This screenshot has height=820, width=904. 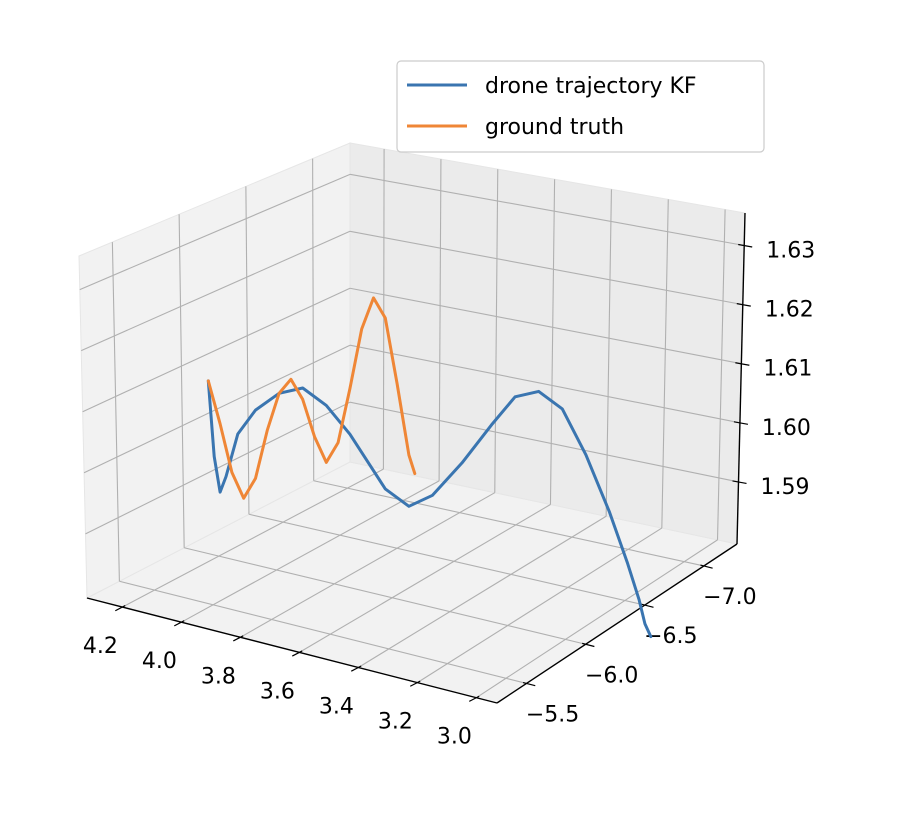 What do you see at coordinates (554, 127) in the screenshot?
I see `legend-label-ground-truth: ground truth` at bounding box center [554, 127].